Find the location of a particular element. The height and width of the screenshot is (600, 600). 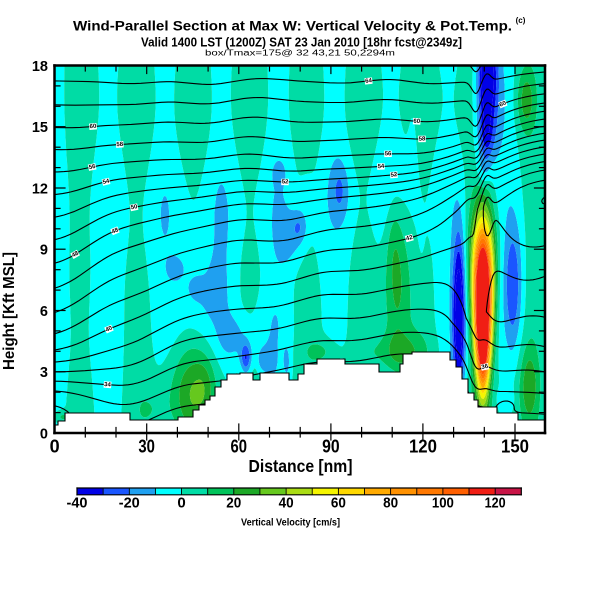

svg-text: Height [Kft MSL] is located at coordinates (9, 311).